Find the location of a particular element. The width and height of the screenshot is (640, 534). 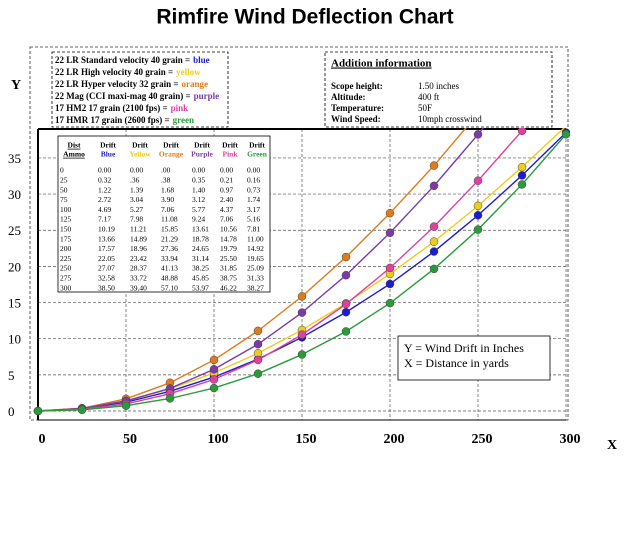

table-cell: 13.61 is located at coordinates (200, 229).